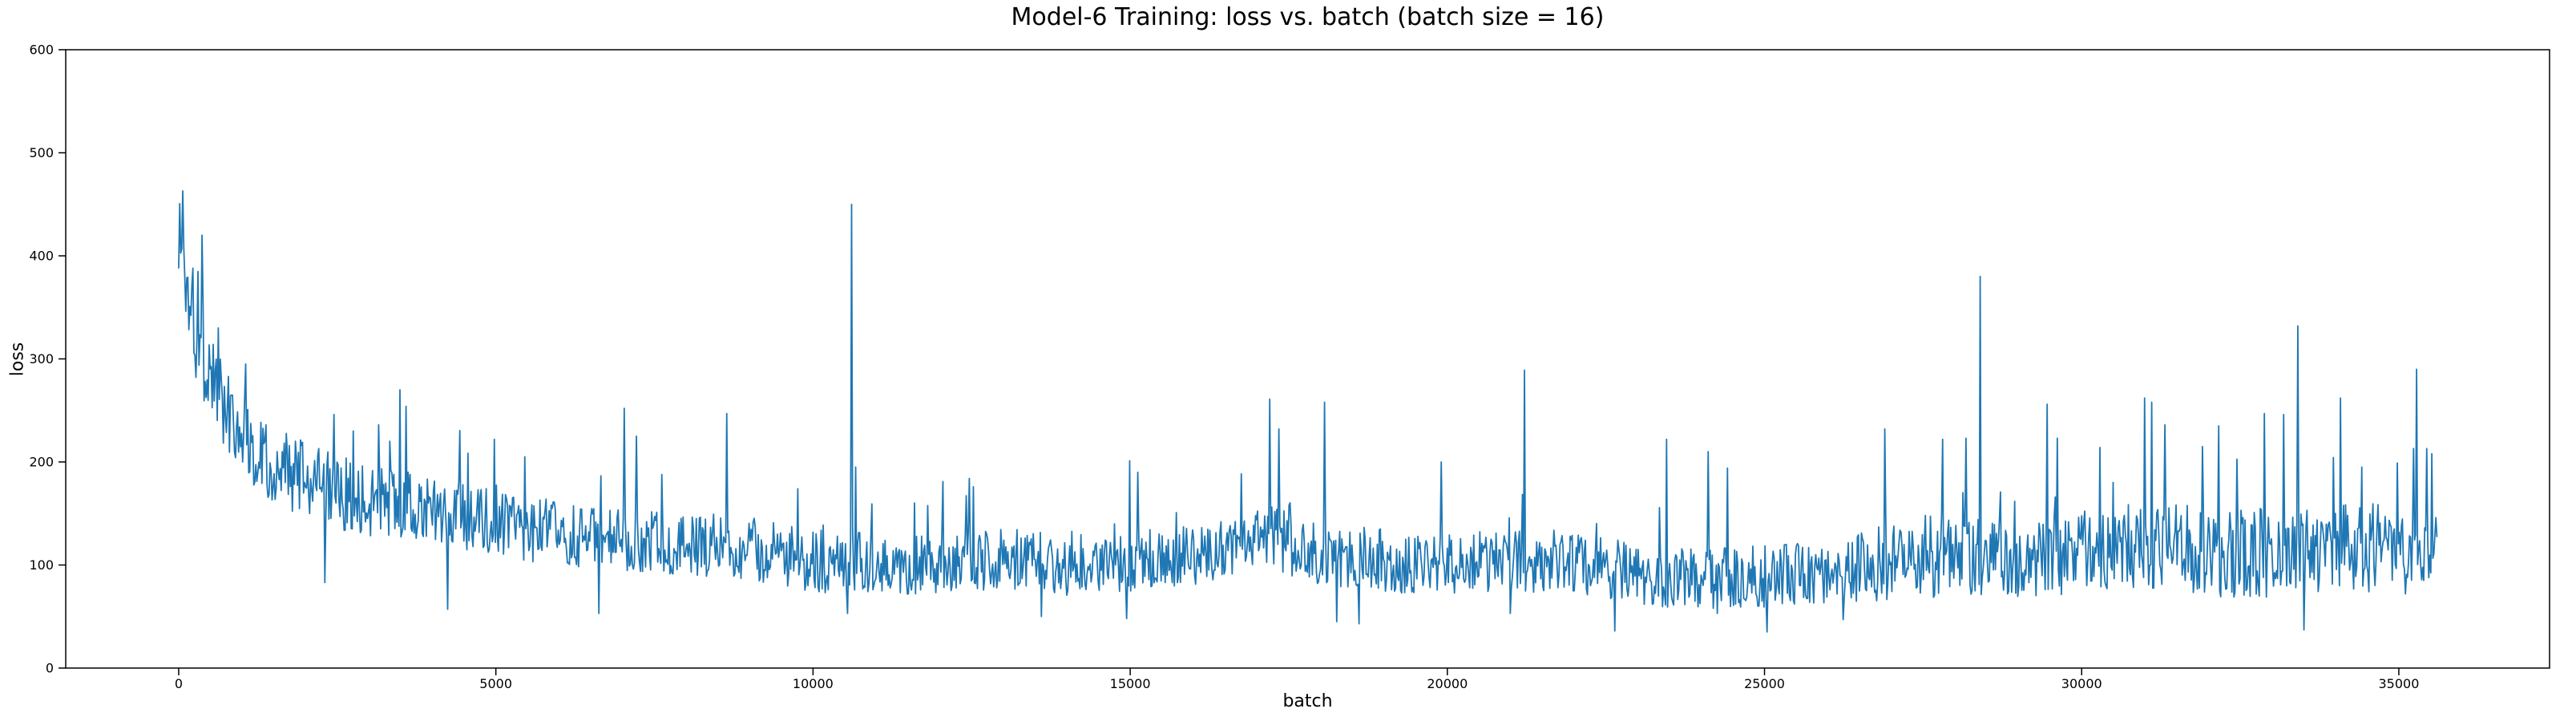 The image size is (2576, 721). What do you see at coordinates (1765, 683) in the screenshot?
I see `x-tick-label: 25000` at bounding box center [1765, 683].